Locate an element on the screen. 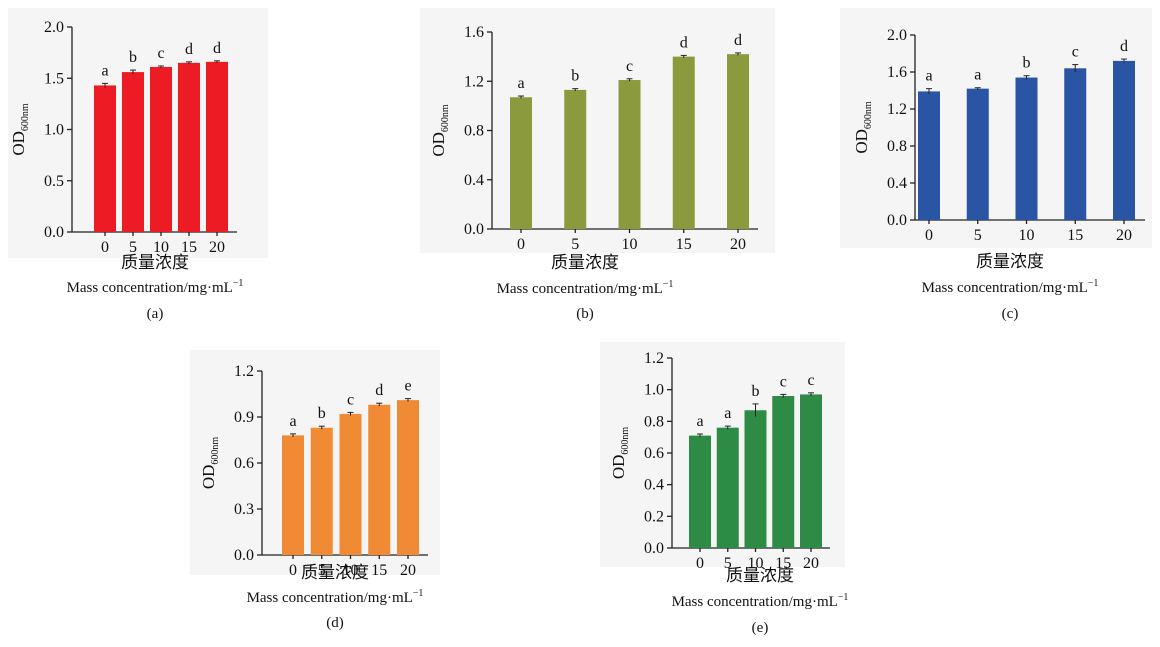 The width and height of the screenshot is (1160, 647). y-tick-label: 0.5 is located at coordinates (54, 181).